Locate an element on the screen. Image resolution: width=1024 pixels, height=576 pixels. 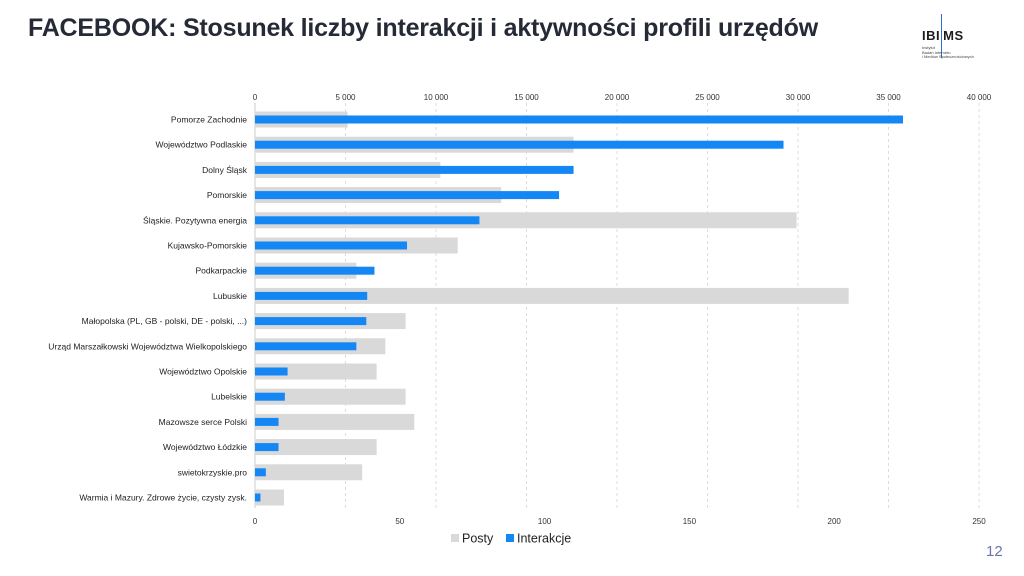
legend-swatch-posty is located at coordinates (455, 538).